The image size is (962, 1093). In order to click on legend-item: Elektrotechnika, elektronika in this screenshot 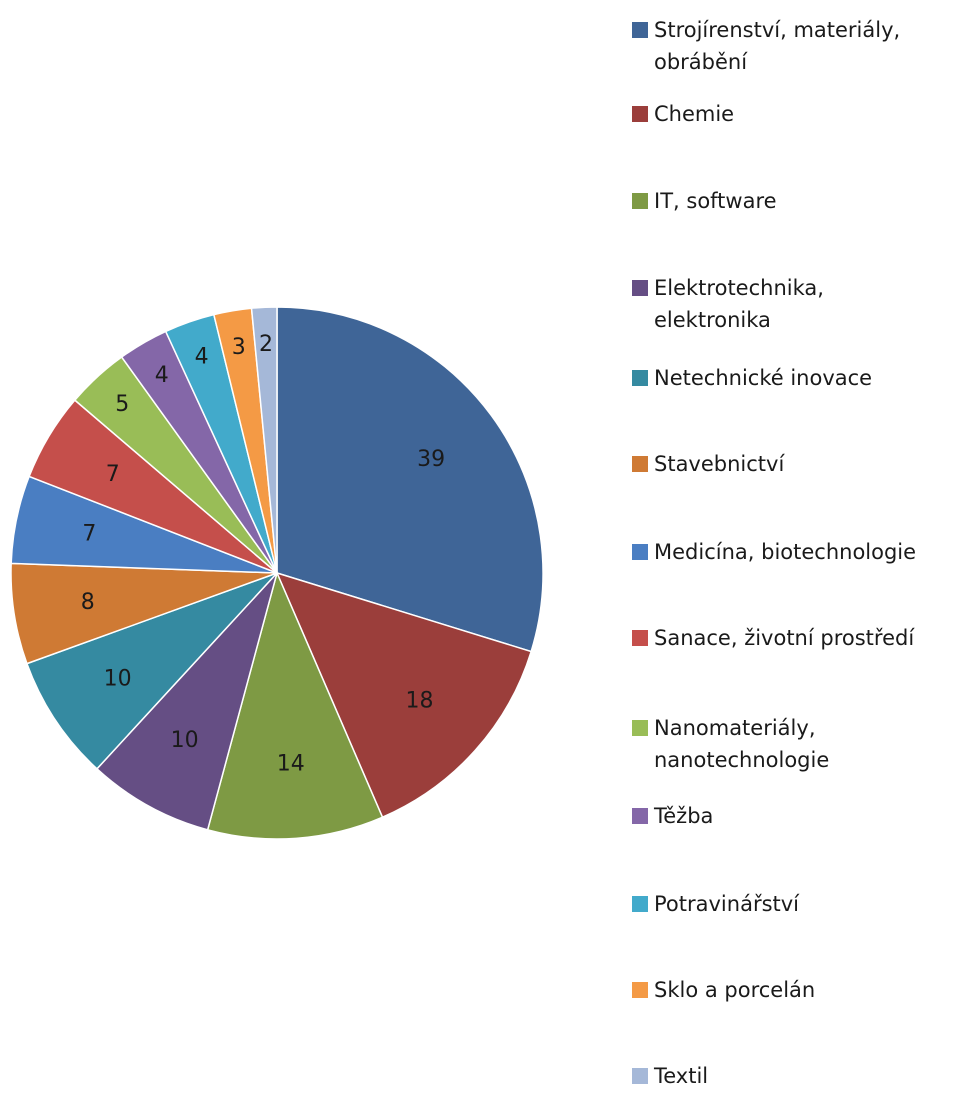, I will do `click(797, 304)`.